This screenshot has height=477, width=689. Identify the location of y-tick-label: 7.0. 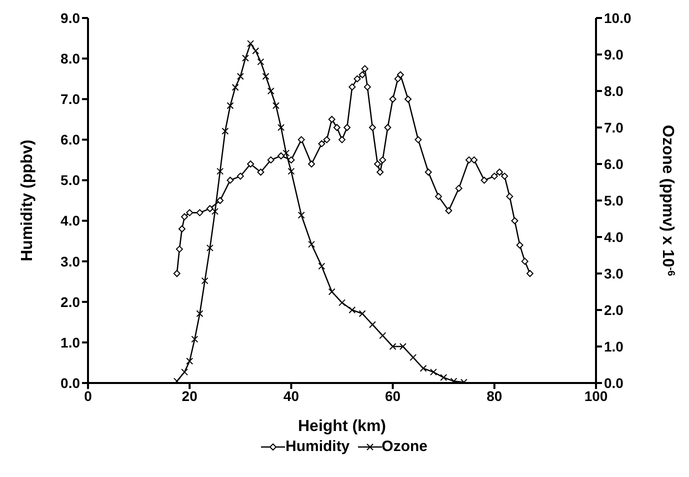
(70, 99).